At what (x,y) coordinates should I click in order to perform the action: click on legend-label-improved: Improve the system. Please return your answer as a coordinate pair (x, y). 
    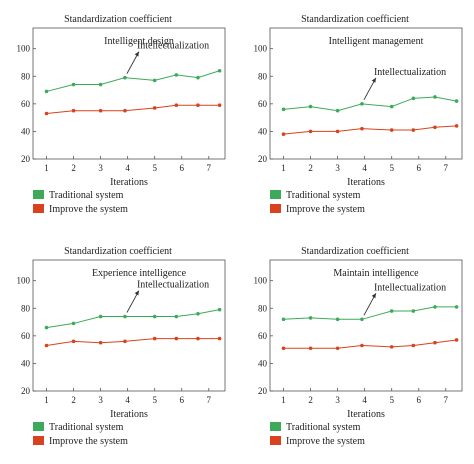
    Looking at the image, I should click on (88, 209).